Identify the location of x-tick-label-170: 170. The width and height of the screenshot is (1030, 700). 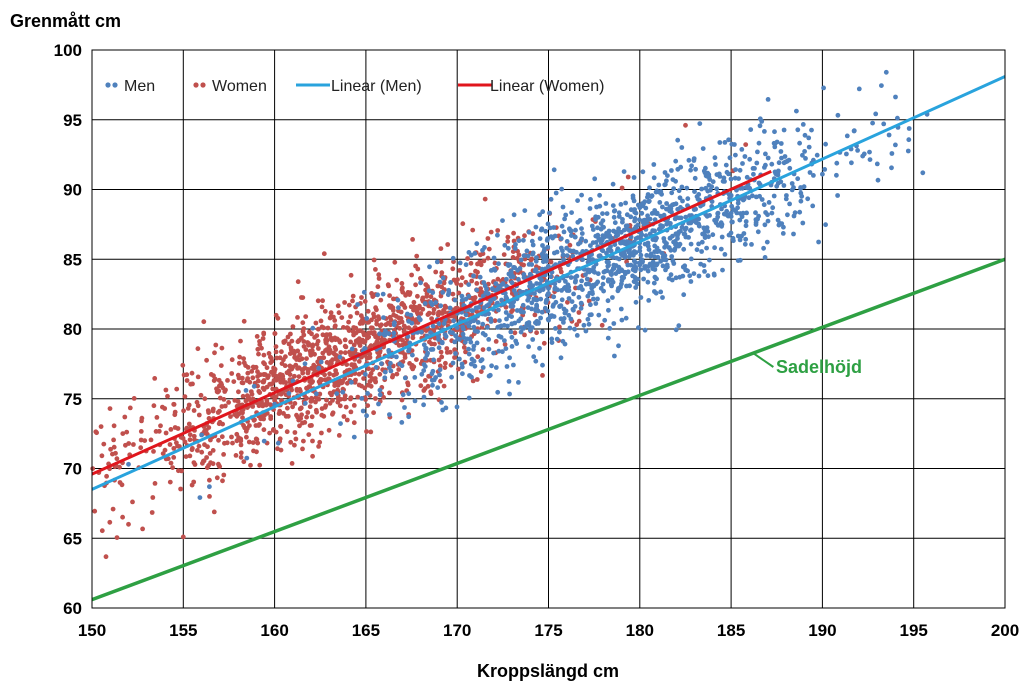
(457, 630).